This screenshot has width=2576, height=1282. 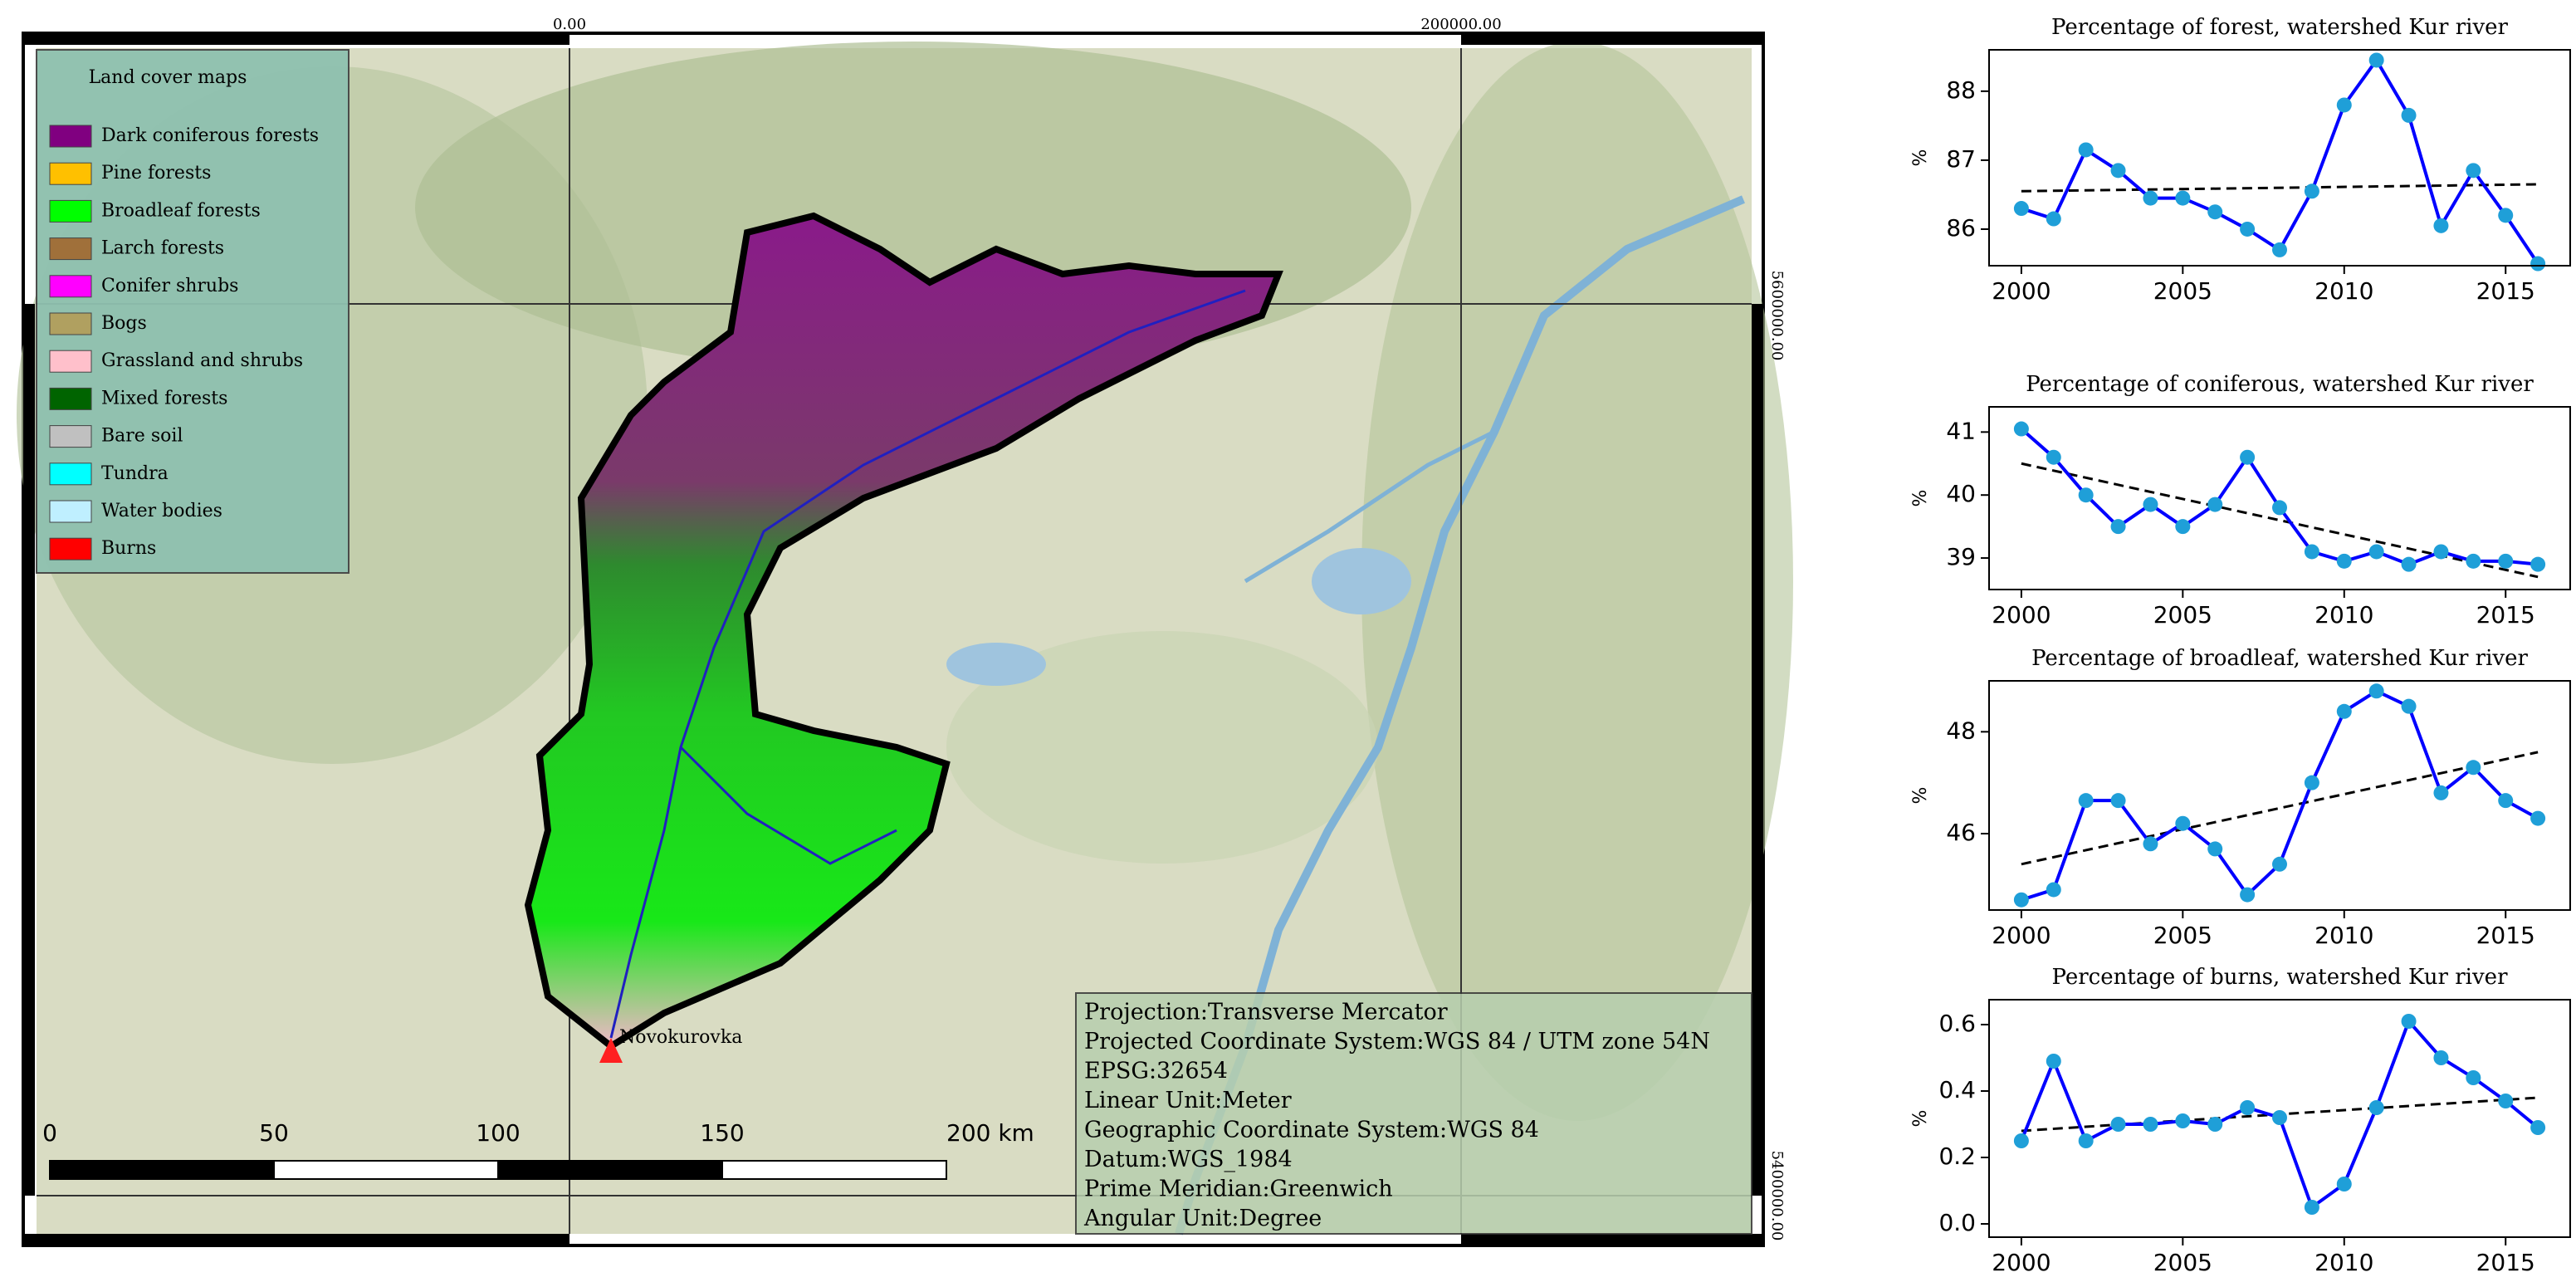 I want to click on scale-bar: 0 50 100 150 200 km, so click(x=538, y=1149).